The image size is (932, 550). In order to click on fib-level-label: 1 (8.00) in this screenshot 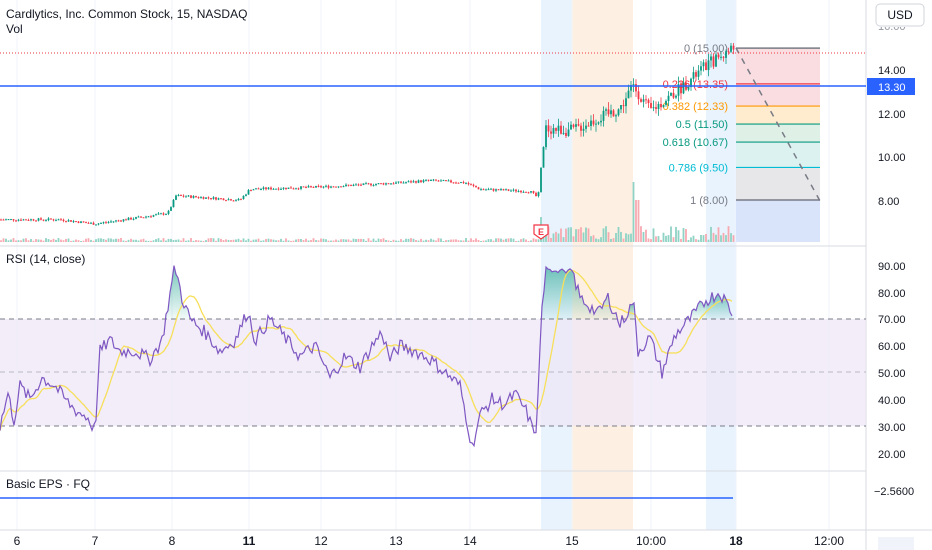, I will do `click(709, 201)`.